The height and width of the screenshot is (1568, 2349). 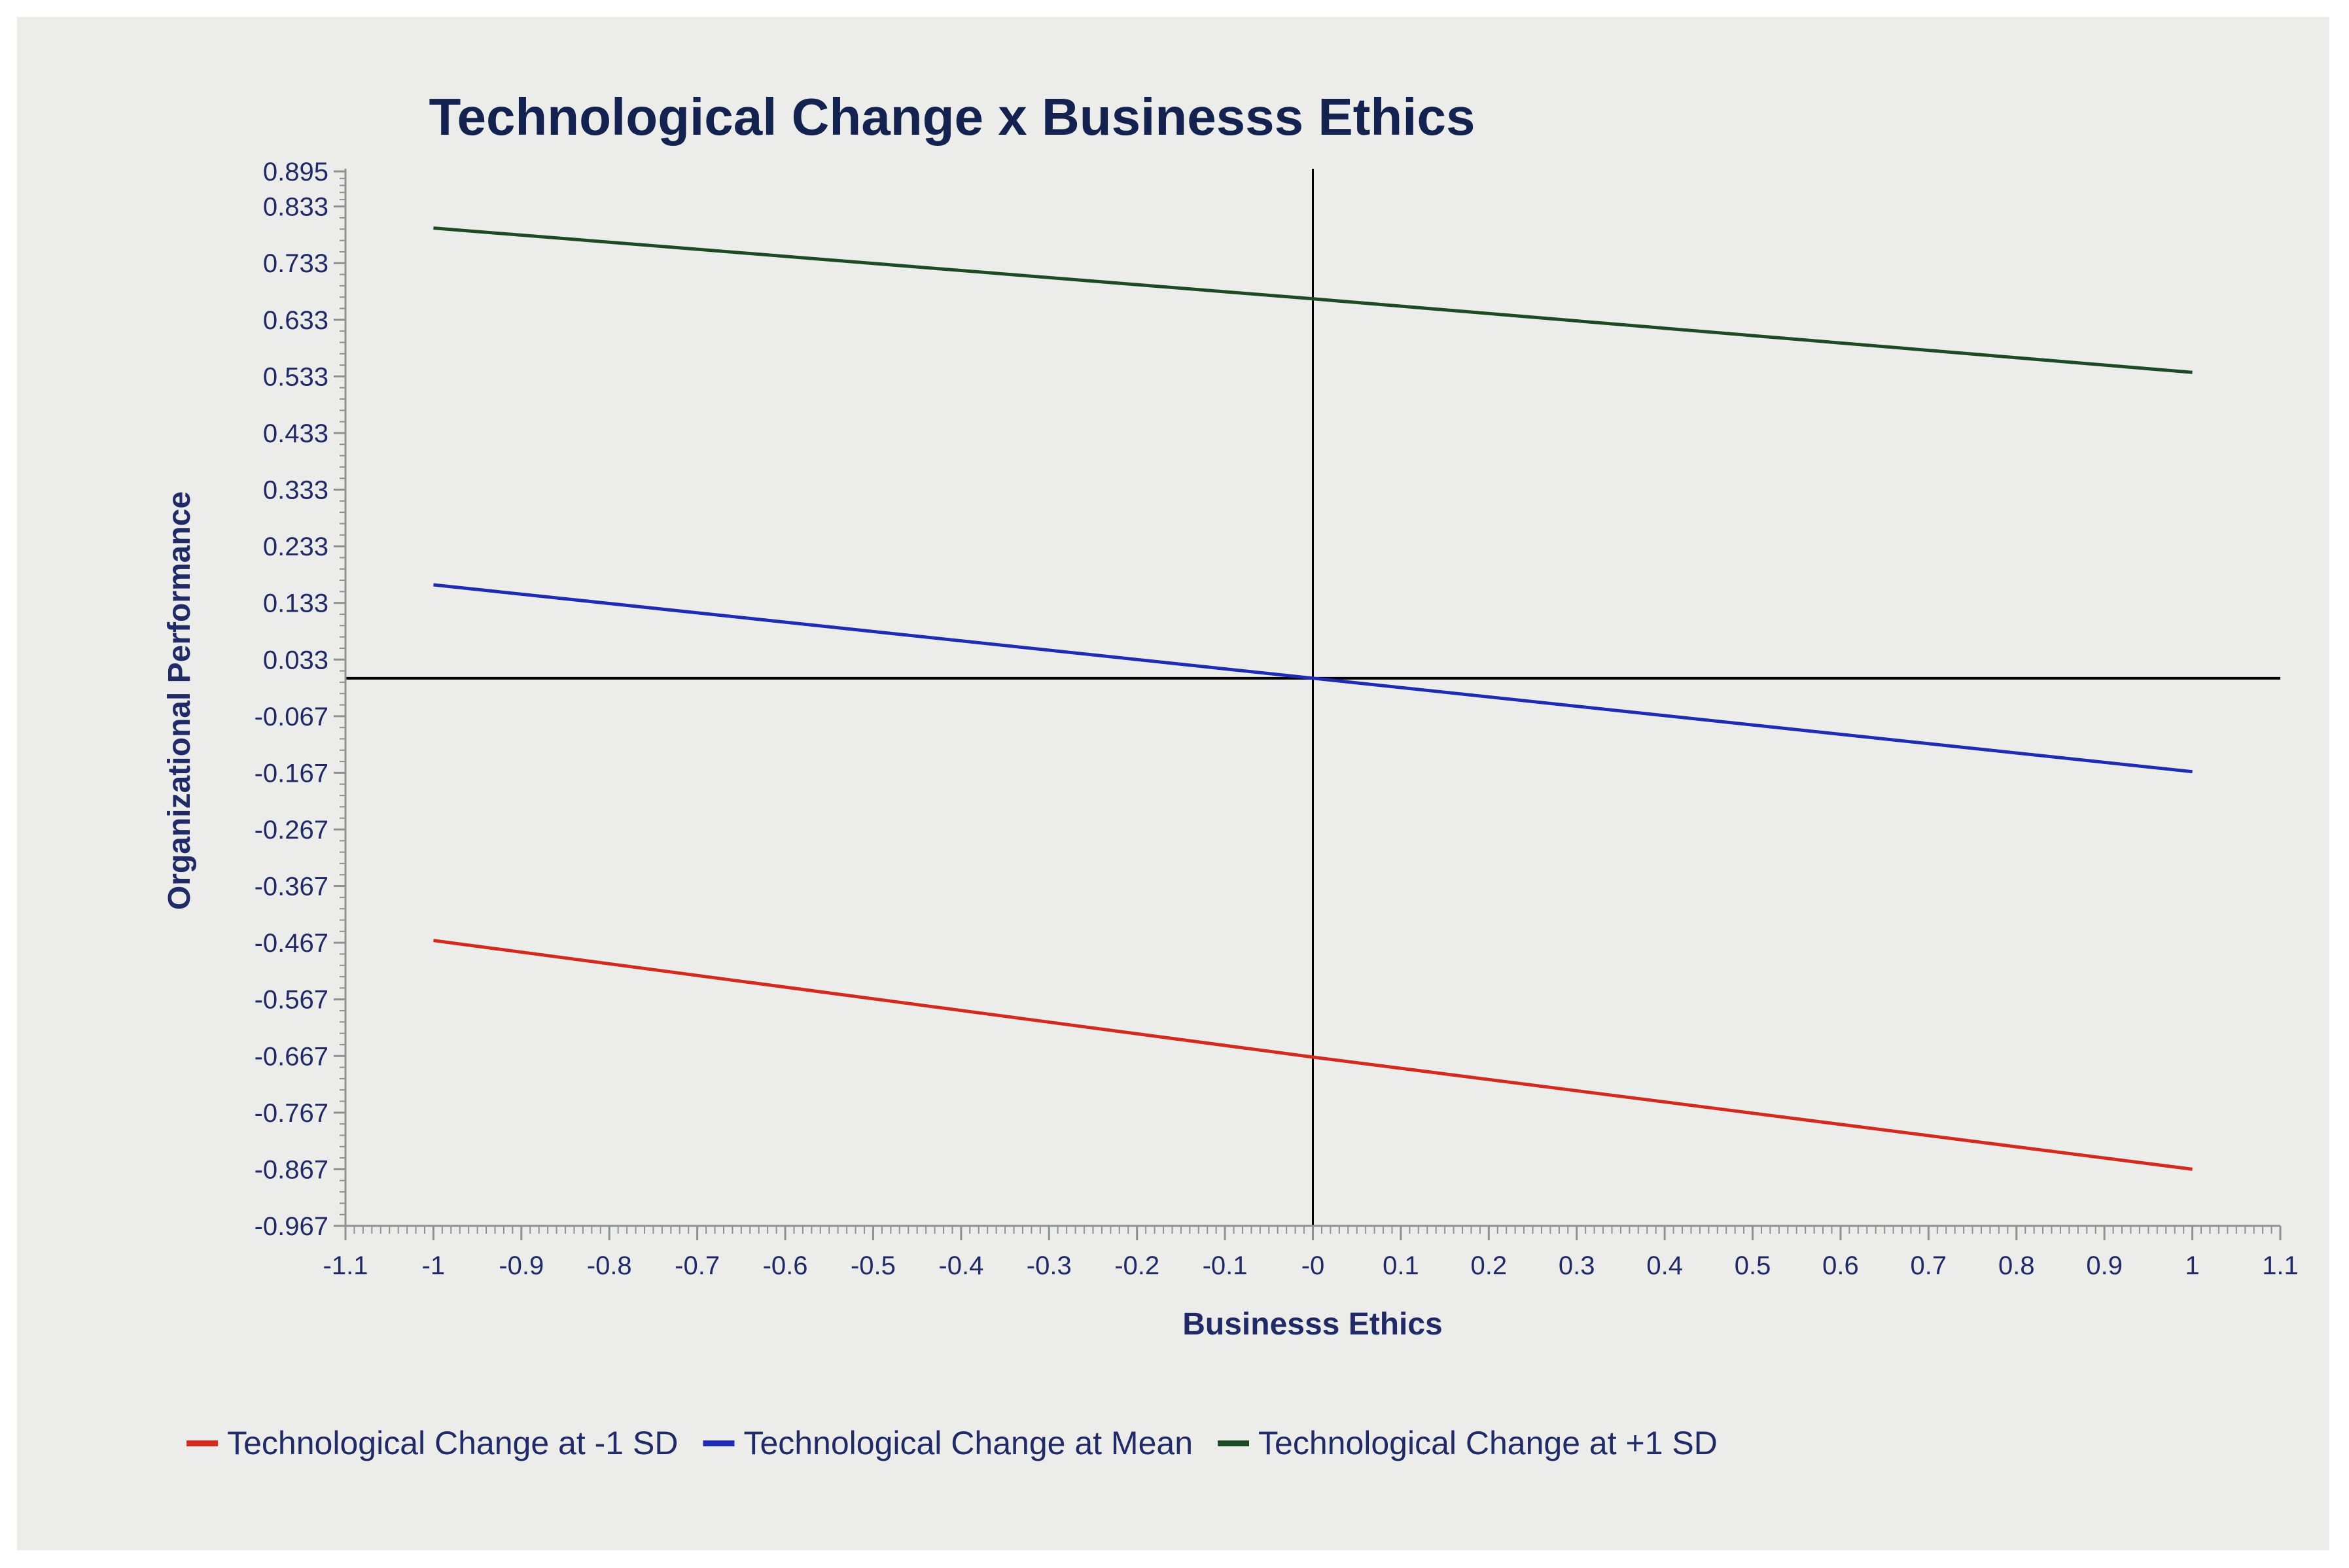 What do you see at coordinates (295, 490) in the screenshot?
I see `y-tick-label: 0.333` at bounding box center [295, 490].